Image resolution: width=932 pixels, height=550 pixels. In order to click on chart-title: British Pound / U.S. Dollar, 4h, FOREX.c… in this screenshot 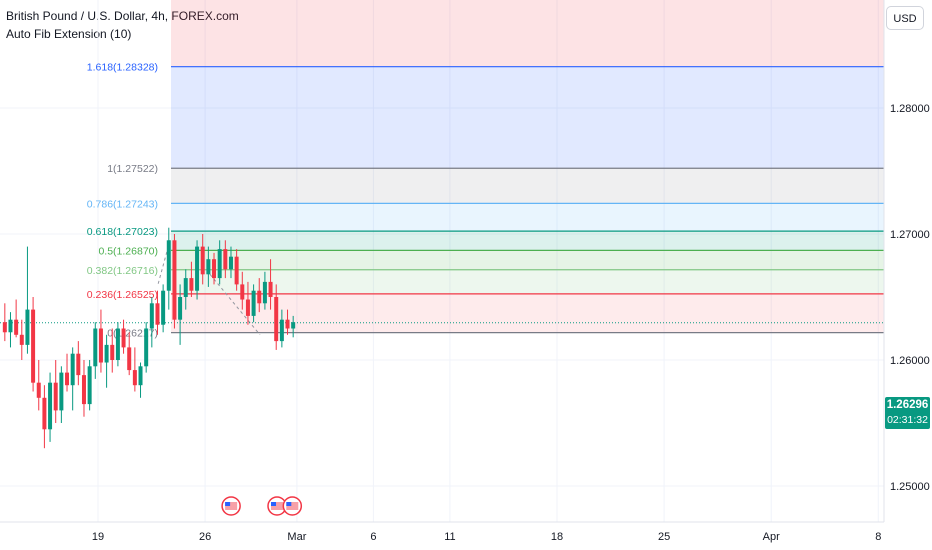, I will do `click(122, 16)`.